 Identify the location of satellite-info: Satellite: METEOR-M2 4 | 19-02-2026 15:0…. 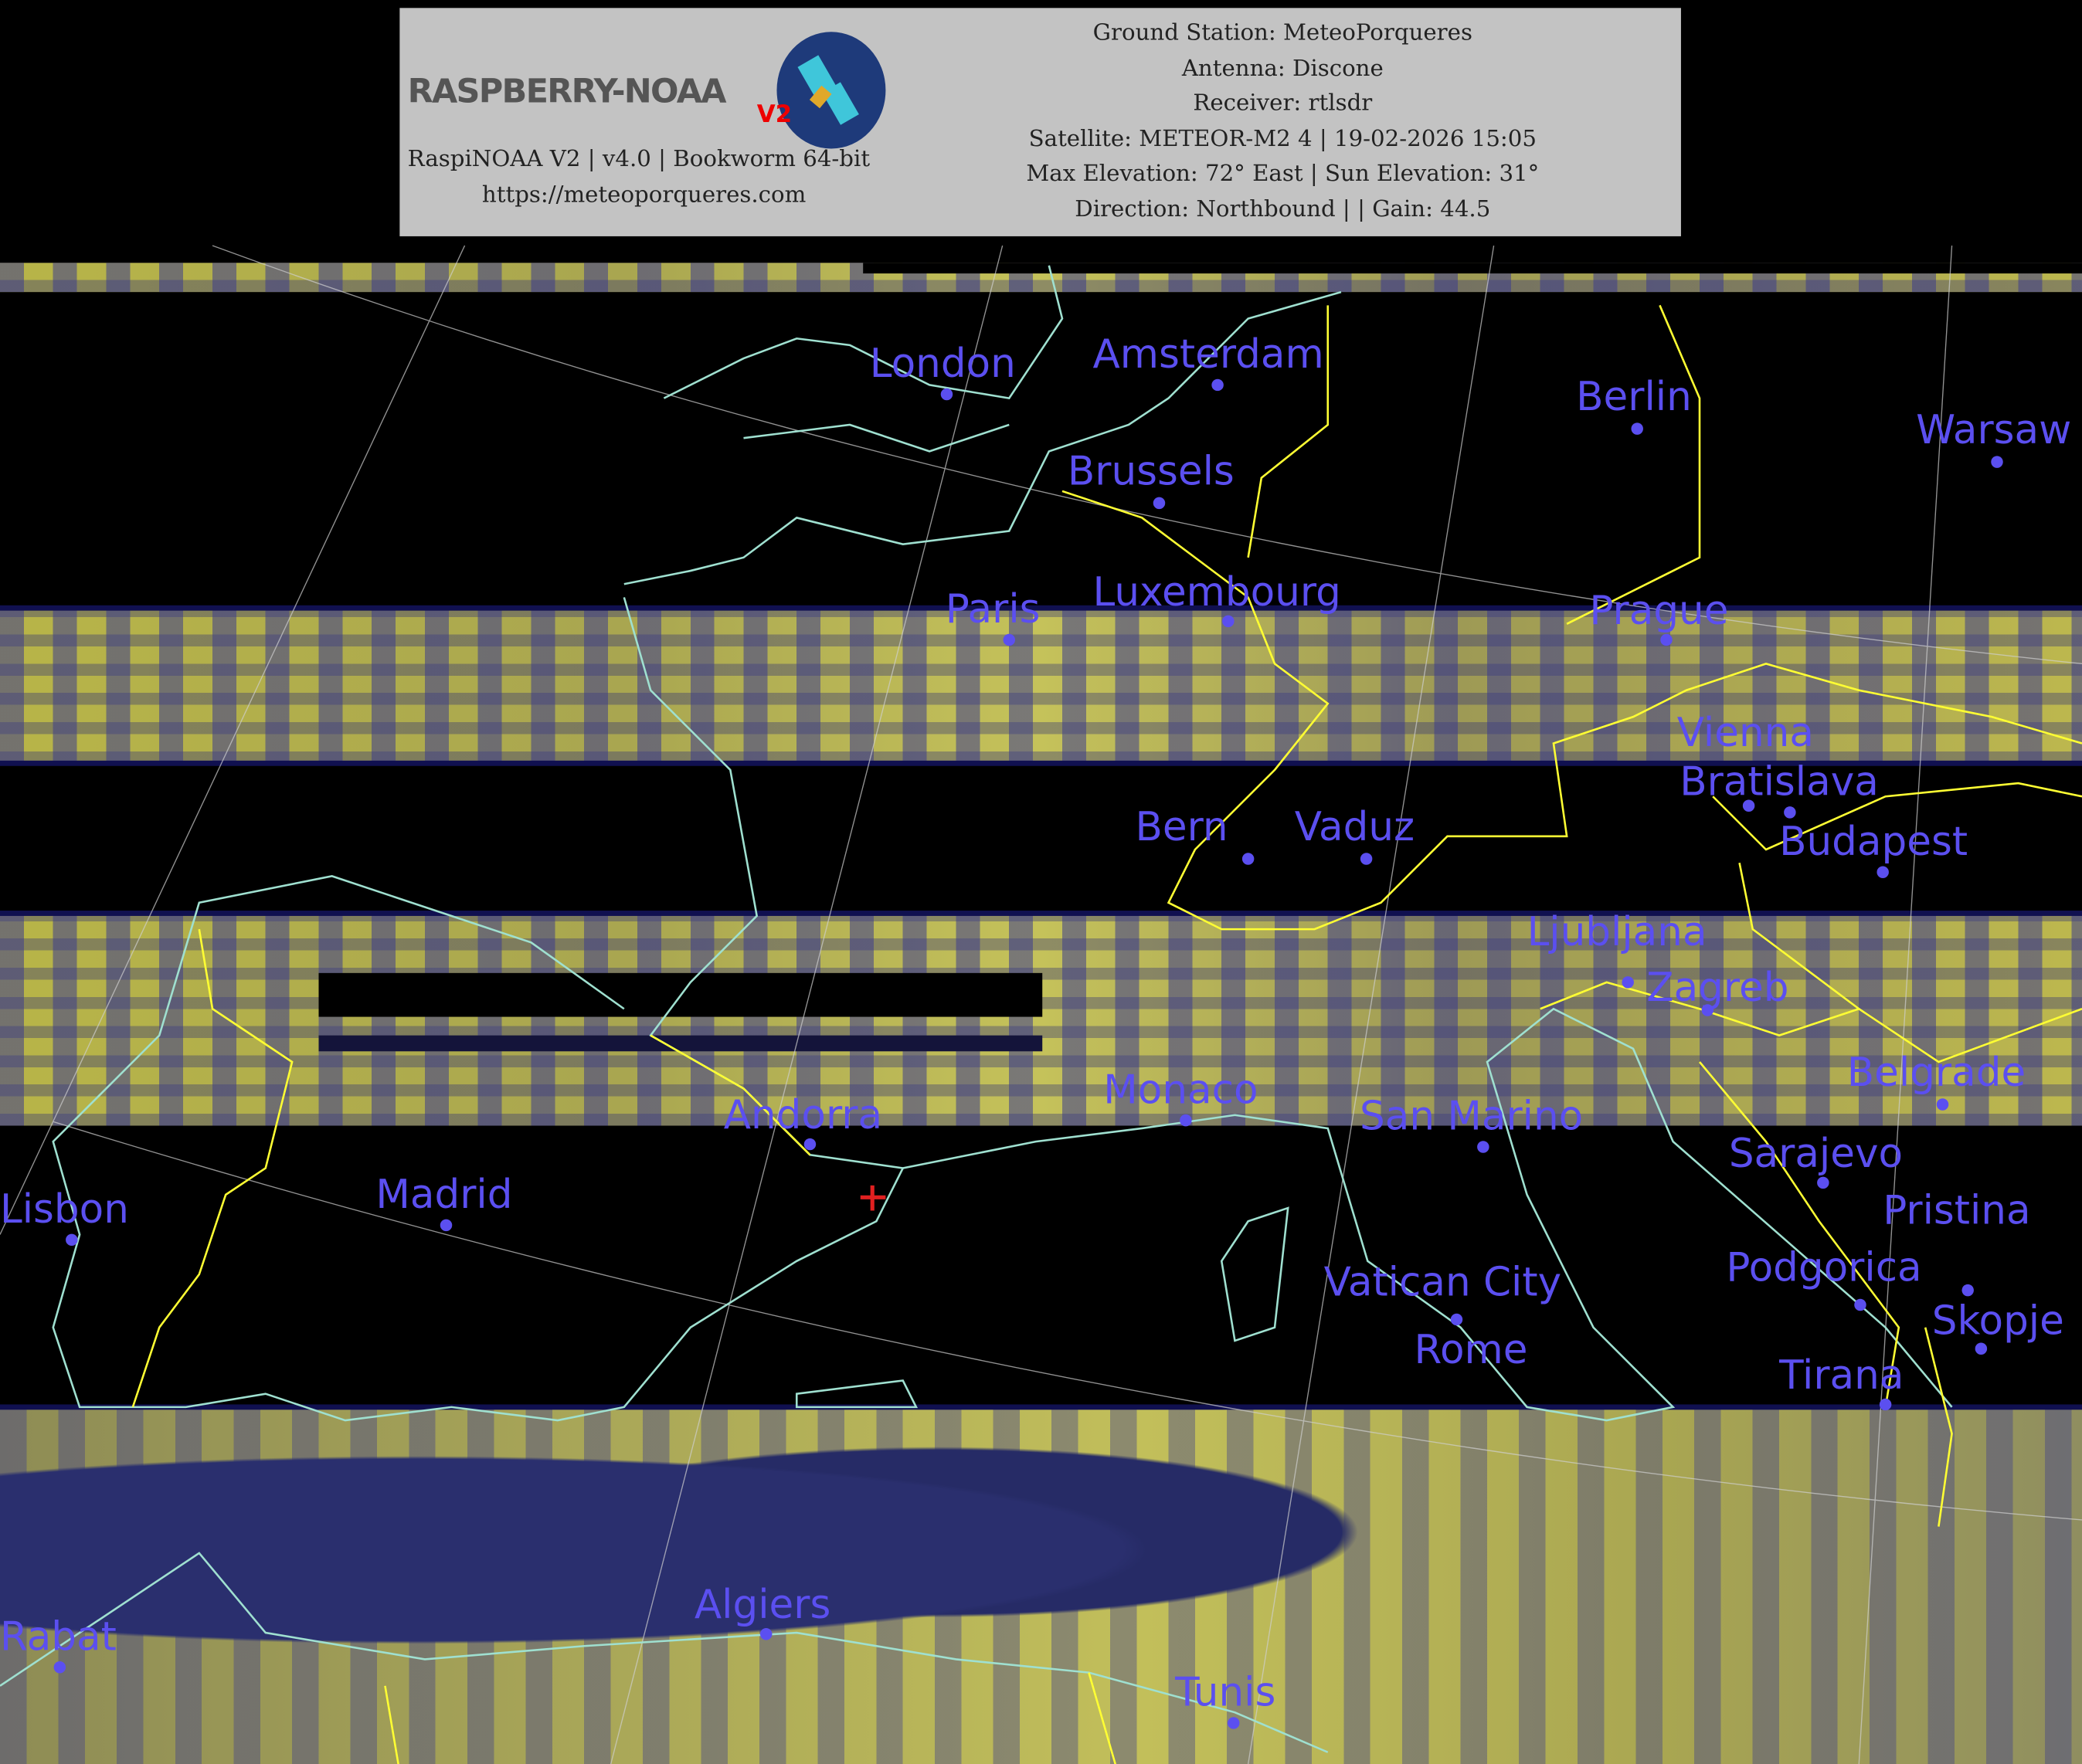
(1282, 139).